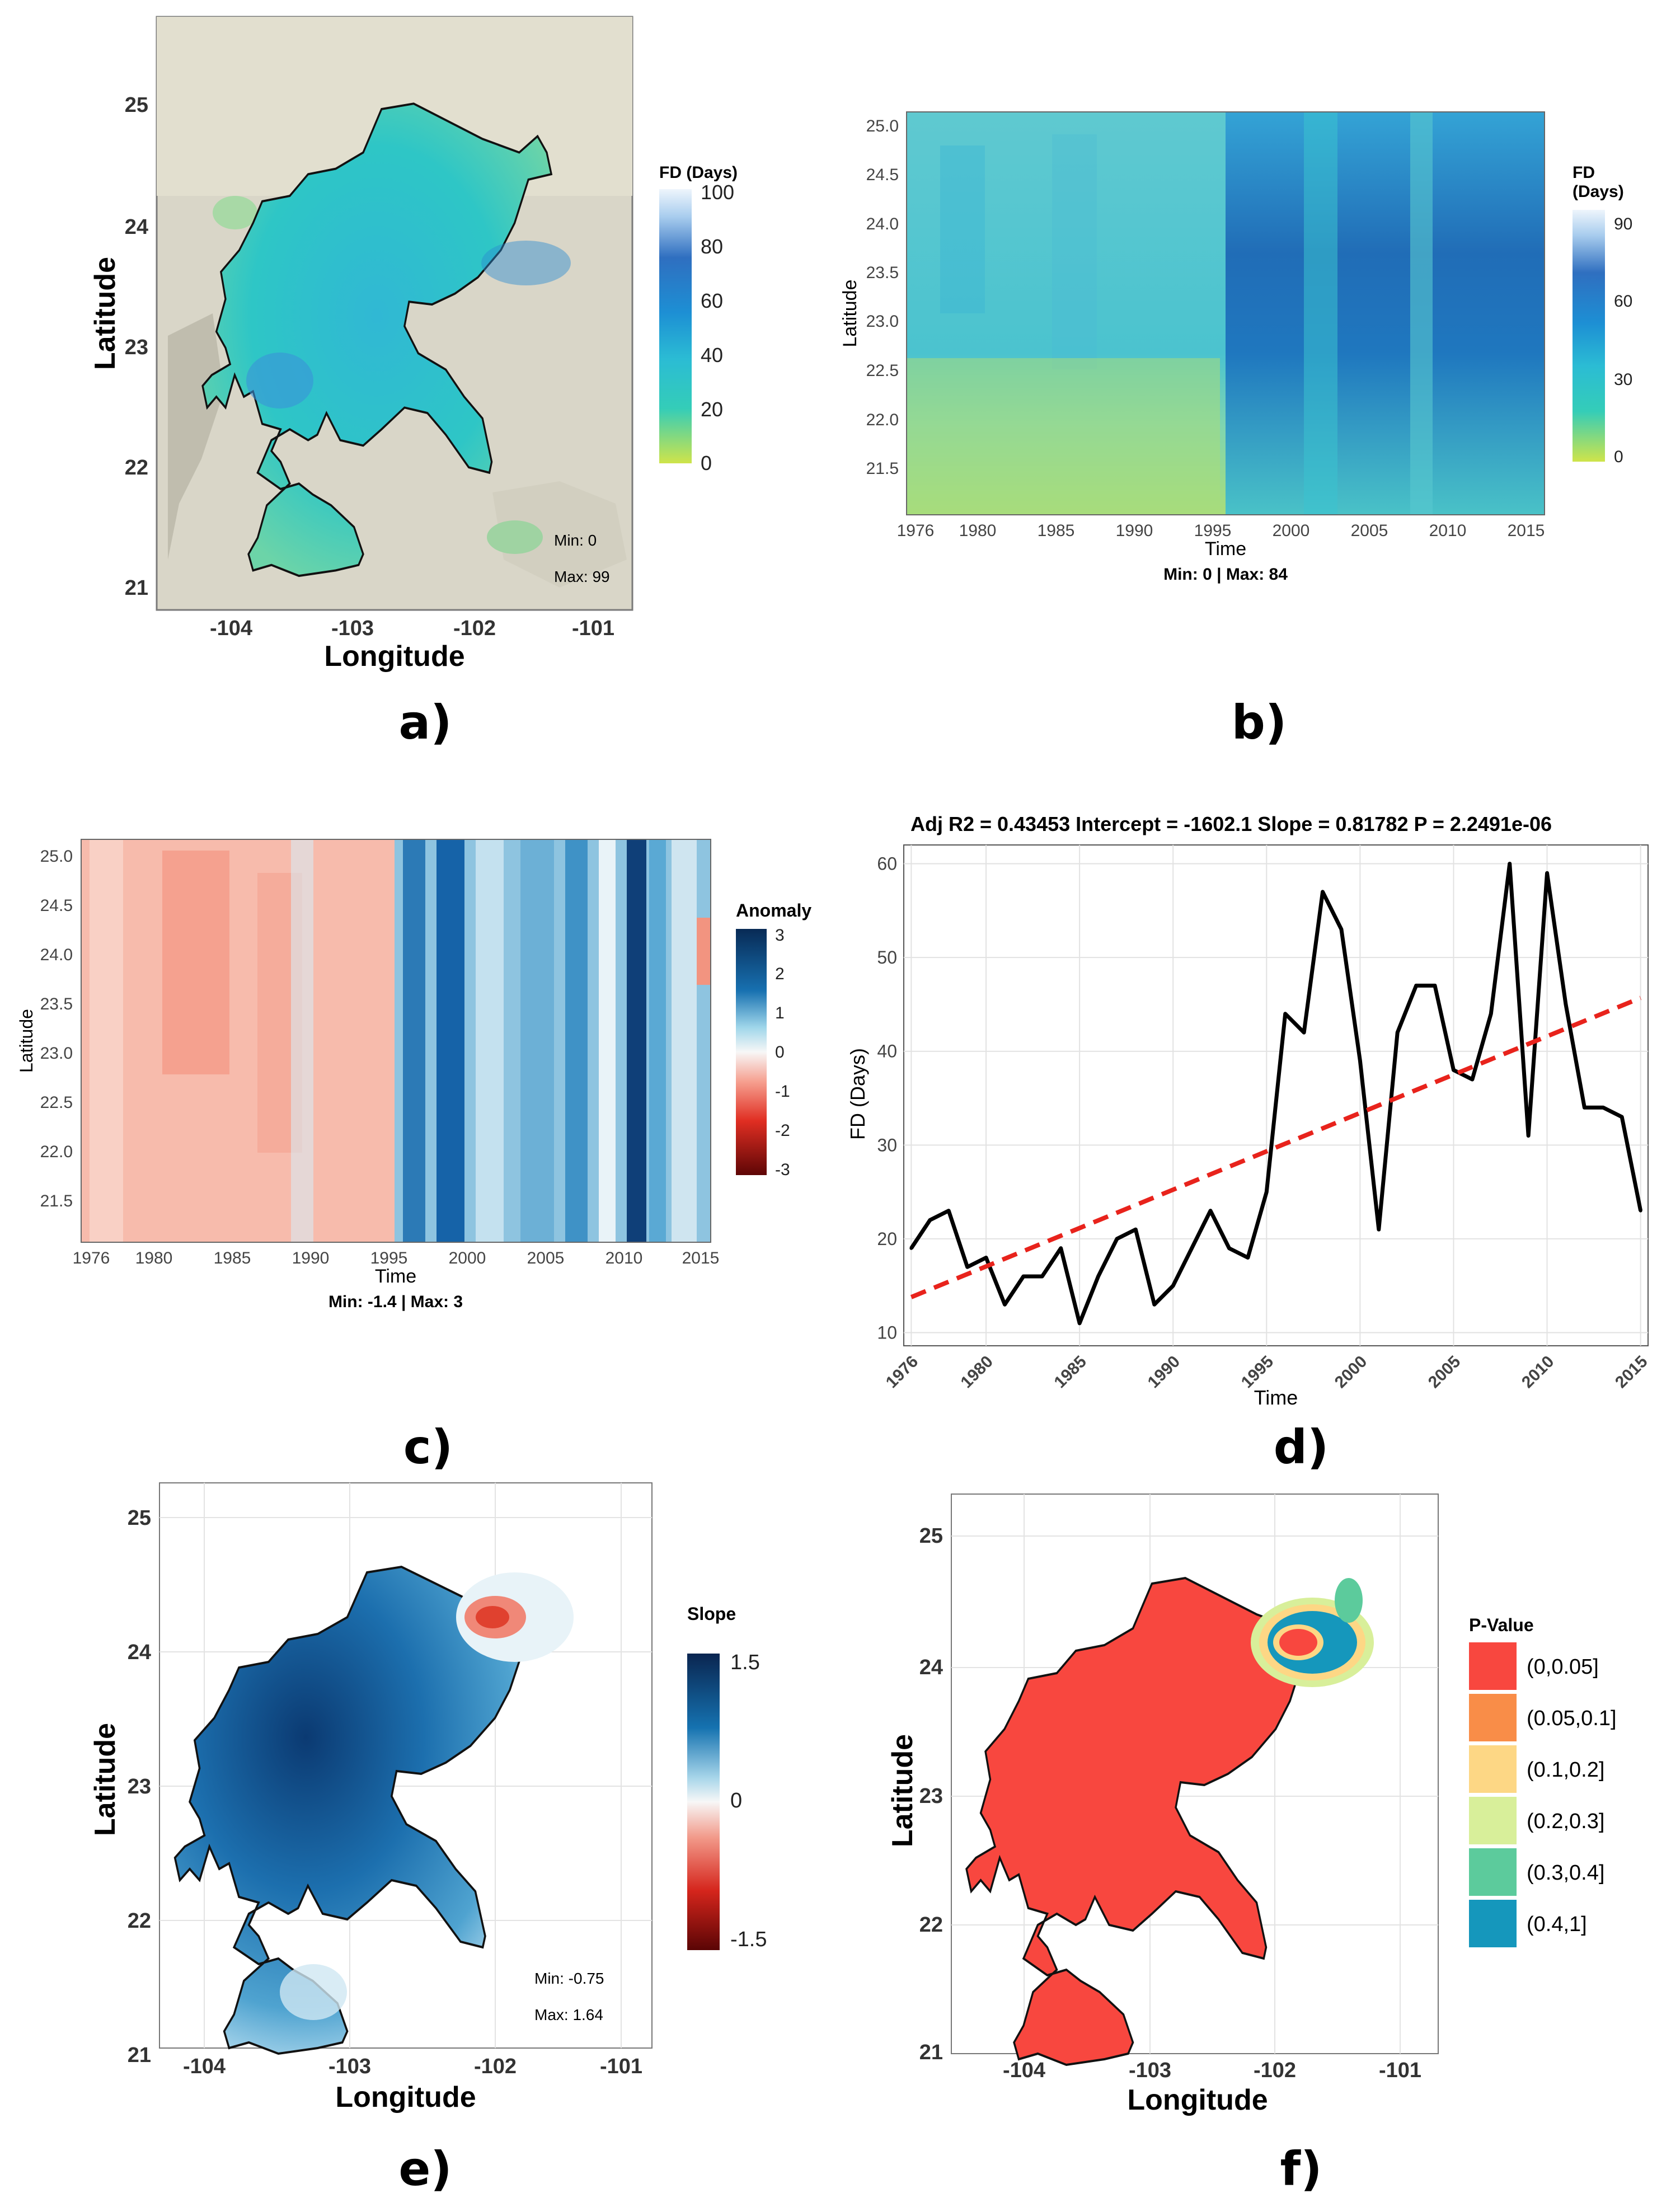 The image size is (1671, 2212). What do you see at coordinates (1631, 1372) in the screenshot?
I see `d-xtick: 2015` at bounding box center [1631, 1372].